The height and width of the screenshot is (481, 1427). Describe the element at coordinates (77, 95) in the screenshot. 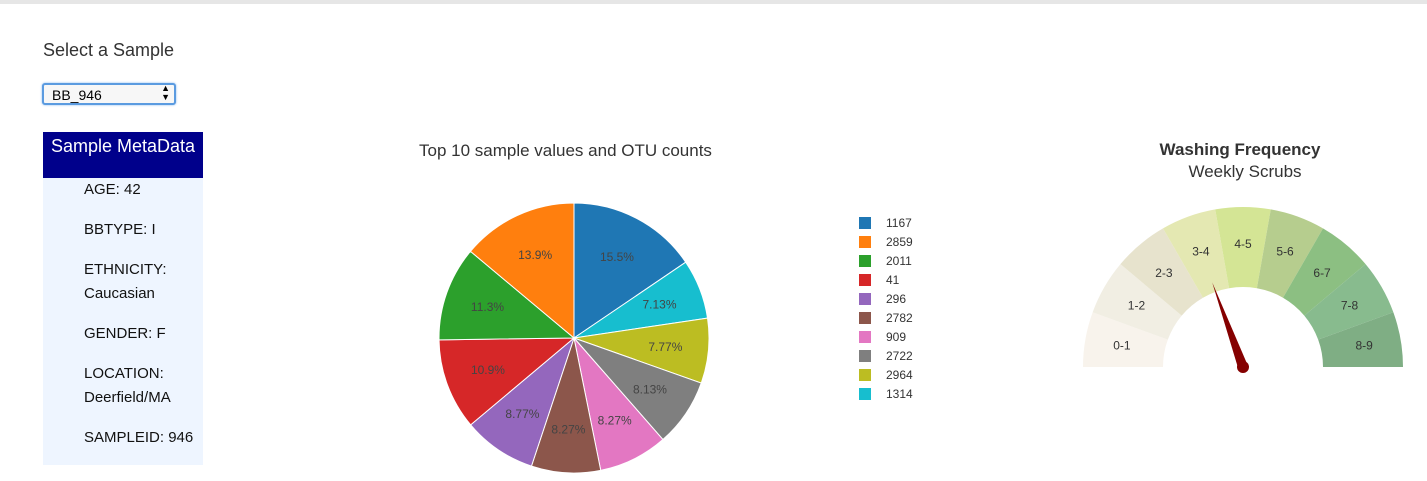

I see `sample-select-value: BB_946` at that location.